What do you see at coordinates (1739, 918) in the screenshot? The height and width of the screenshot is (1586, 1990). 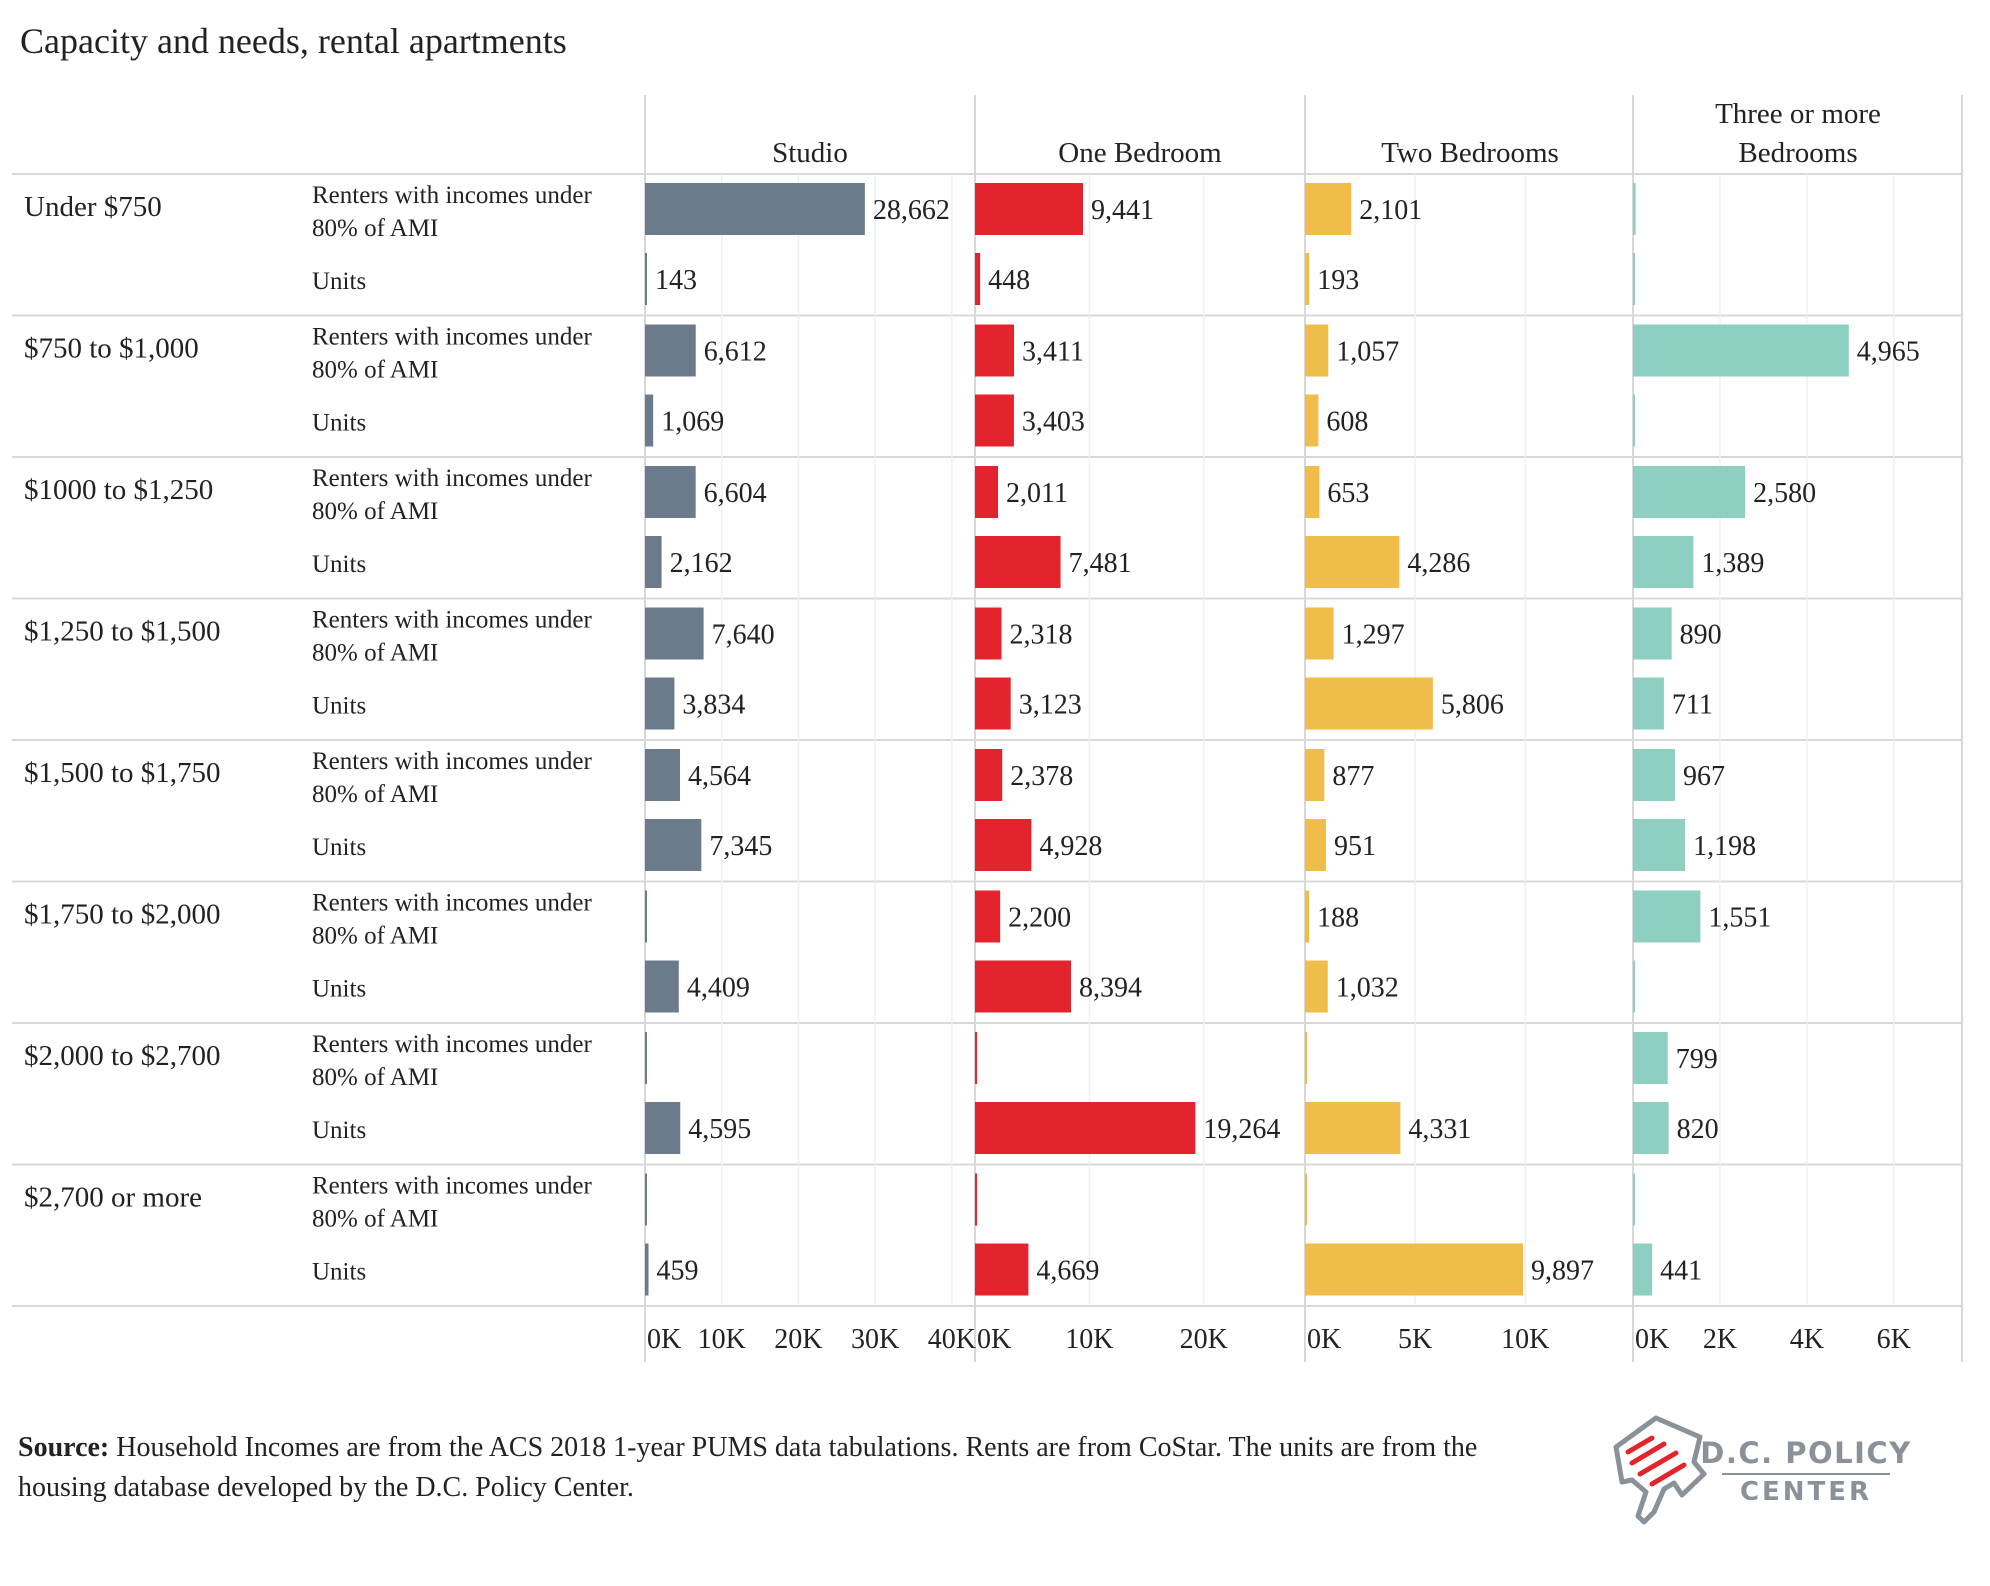 I see `bar-value-label: 1,551` at bounding box center [1739, 918].